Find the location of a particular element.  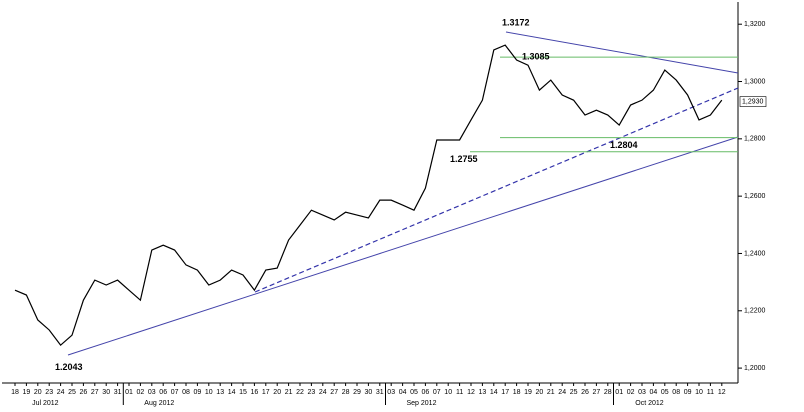

last-price-label: 1,2930 is located at coordinates (753, 101).